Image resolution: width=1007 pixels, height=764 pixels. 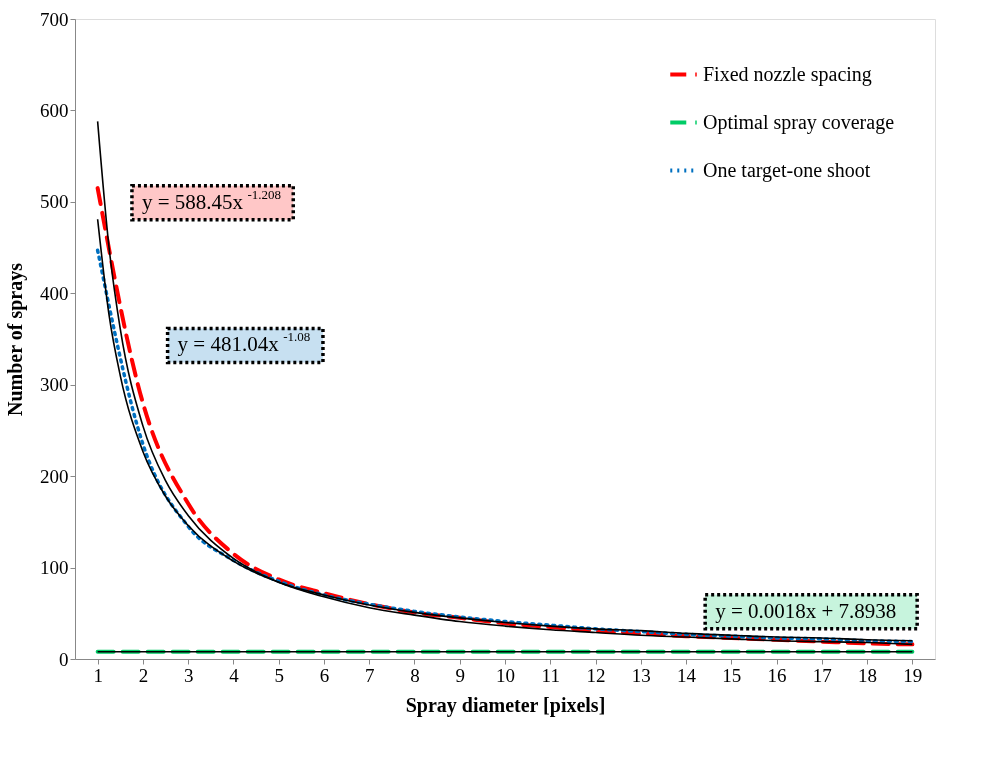 I want to click on y-tick-label: 700, so click(x=54, y=19).